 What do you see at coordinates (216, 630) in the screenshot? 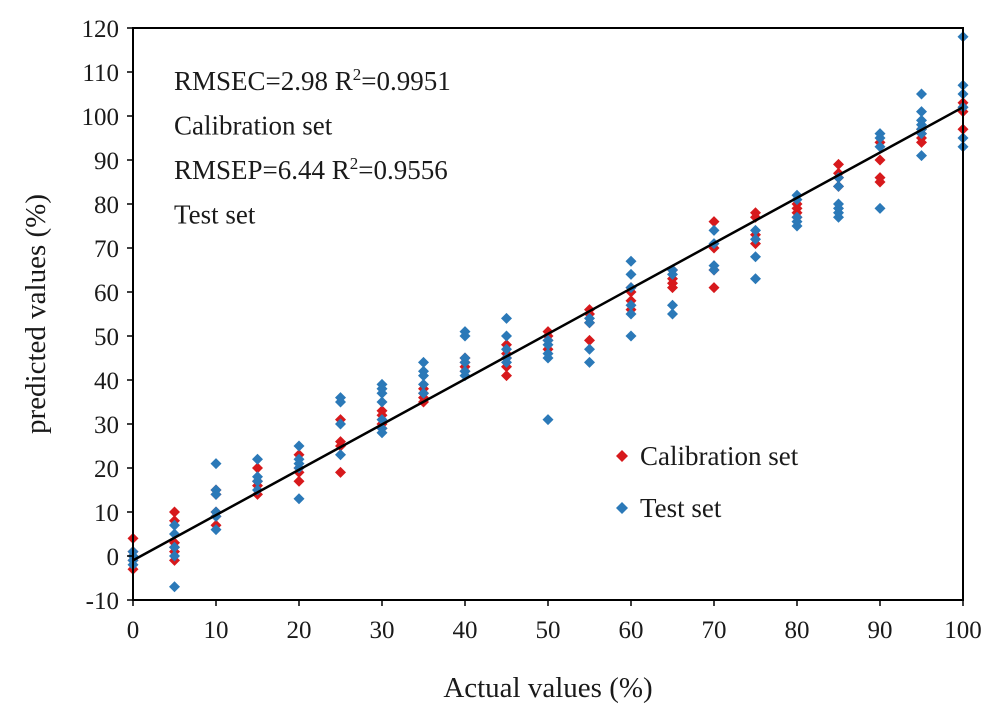
I see `x-tick-label: 10` at bounding box center [216, 630].